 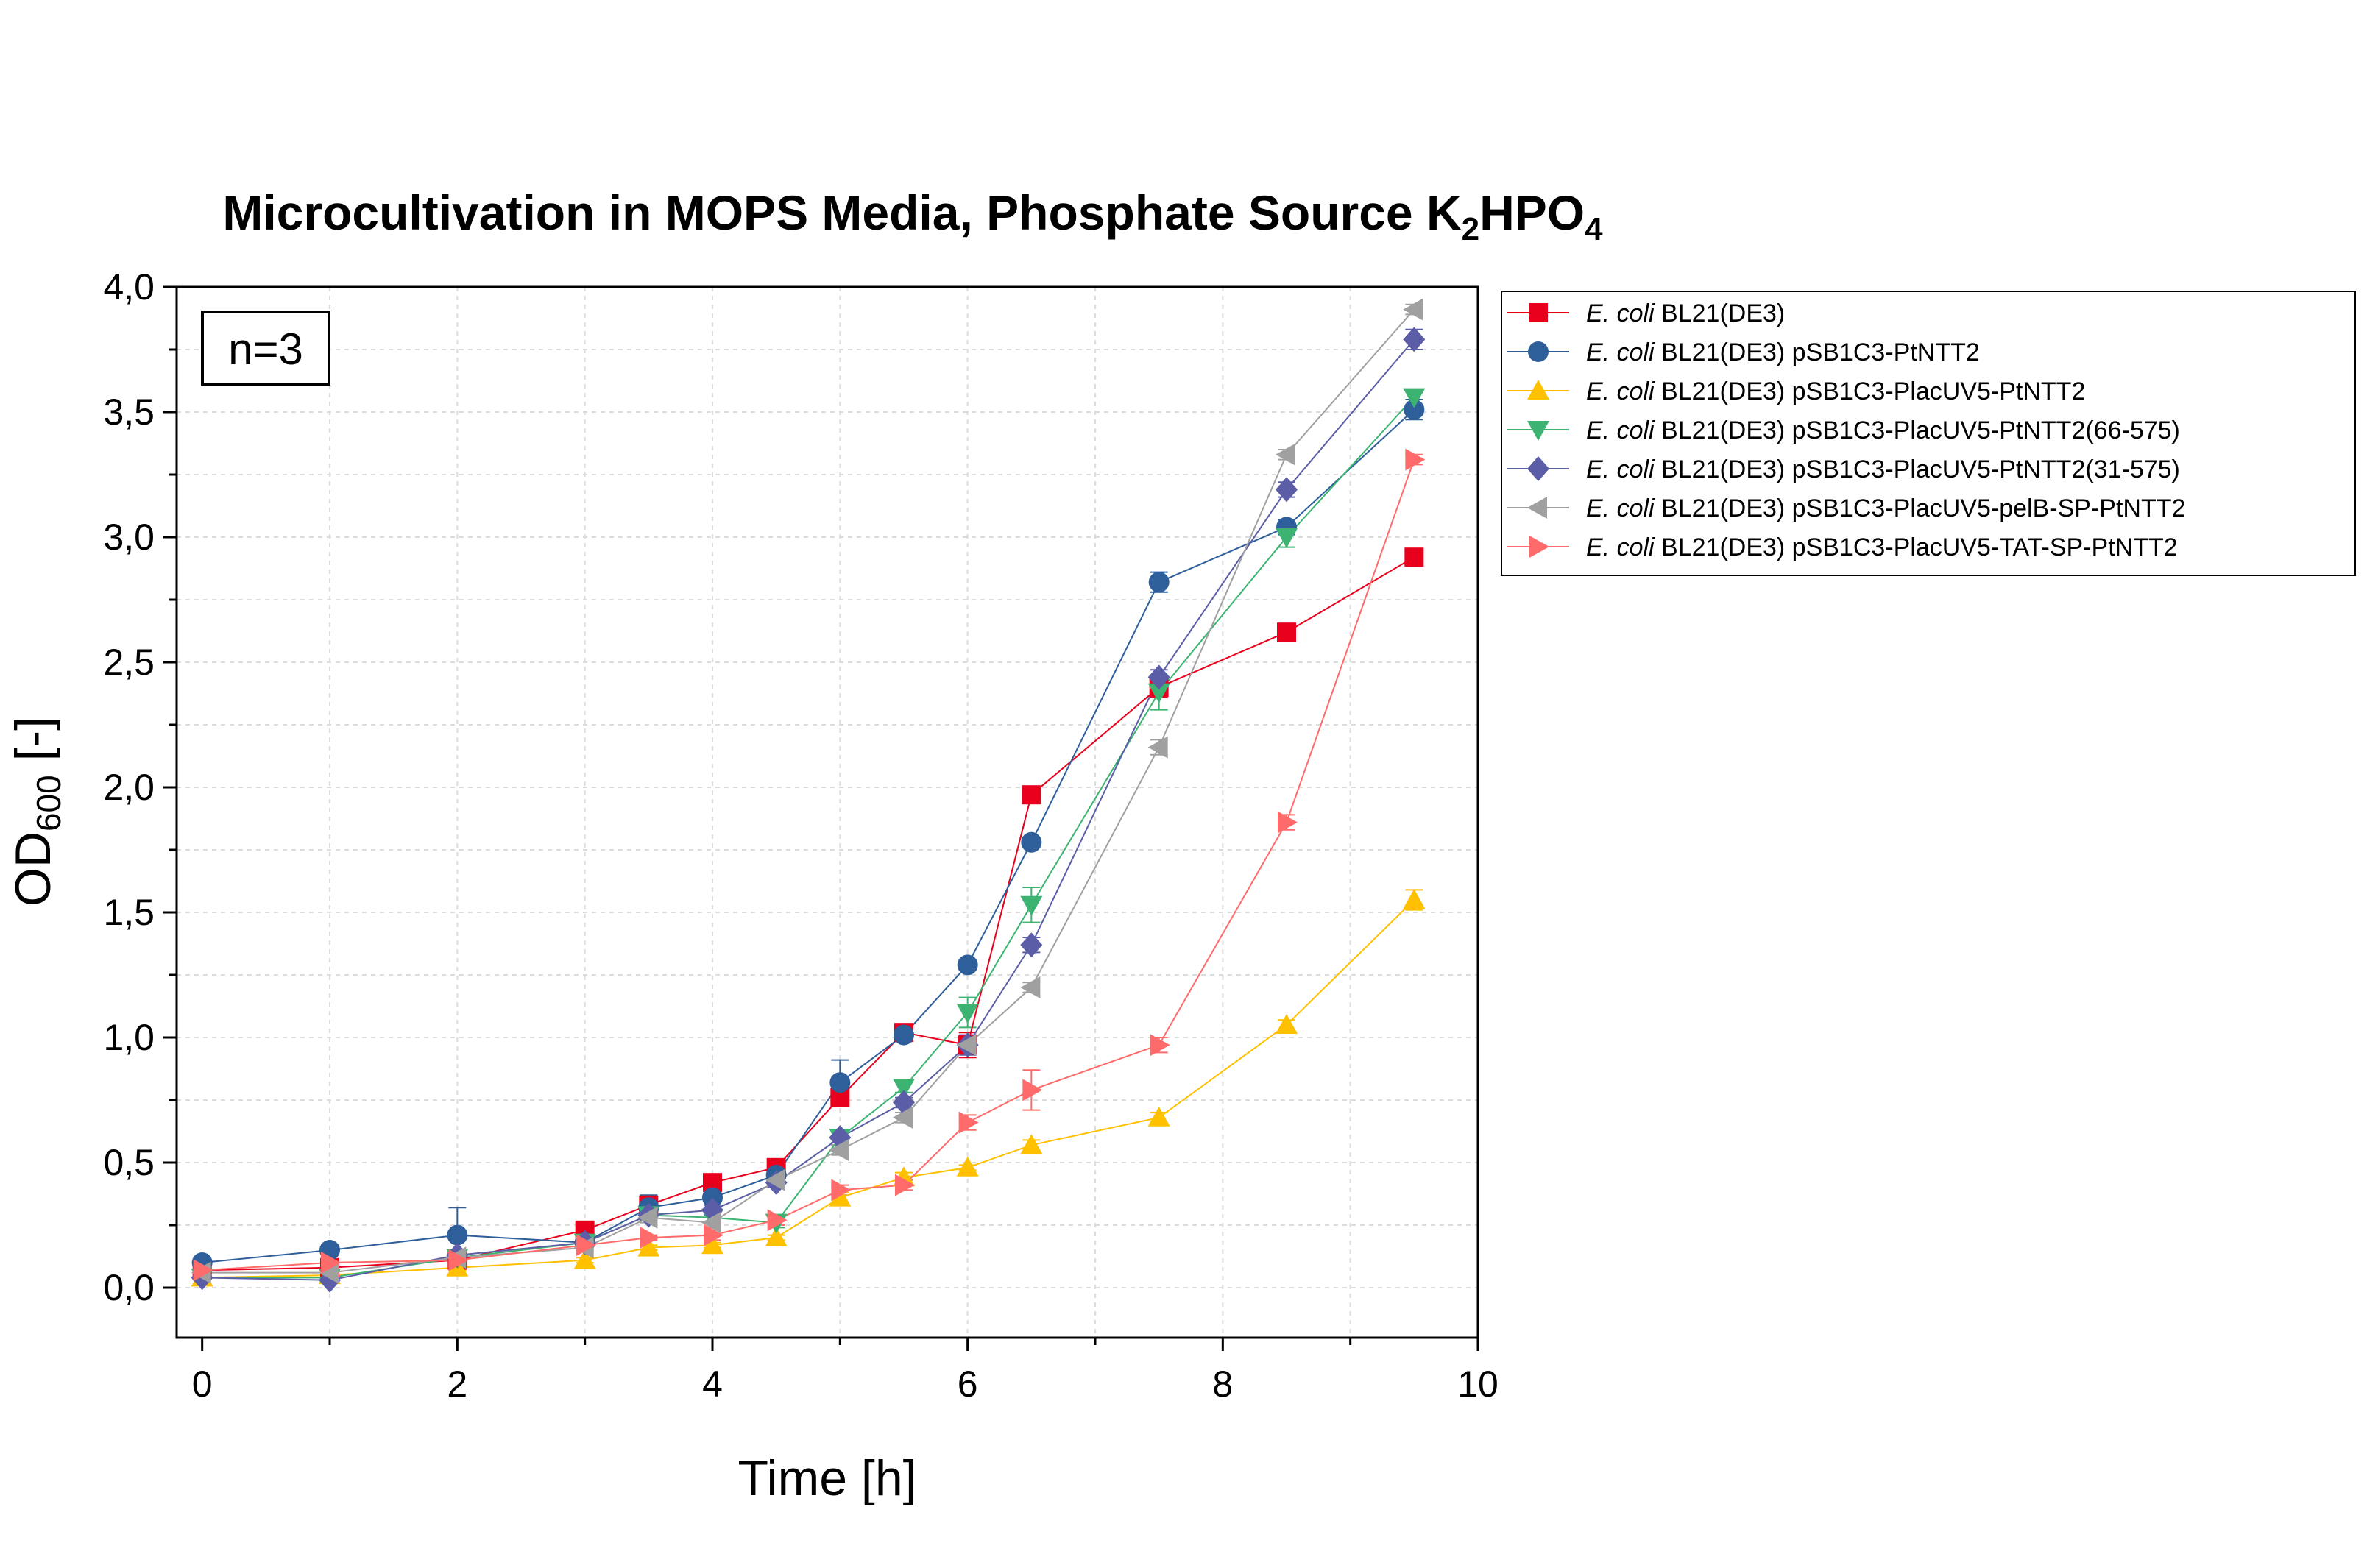 I want to click on y-tick-label: 2,5, so click(x=129, y=662).